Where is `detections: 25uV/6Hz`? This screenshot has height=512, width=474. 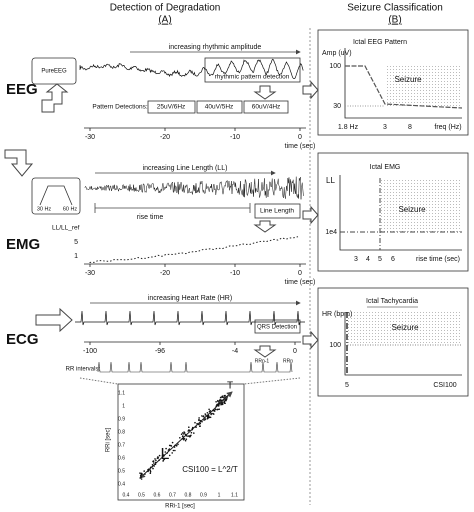
detections: 25uV/6Hz is located at coordinates (171, 107).